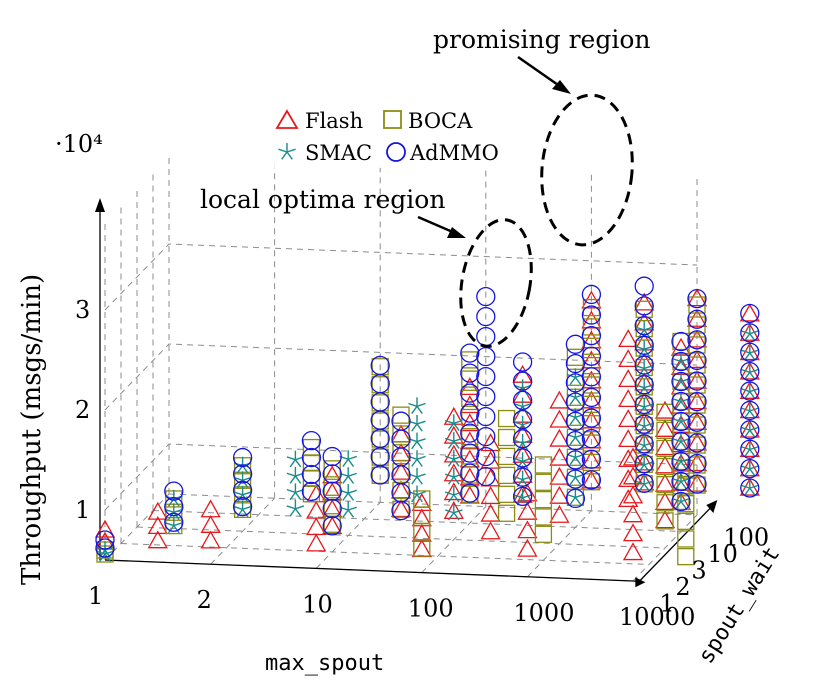 Image resolution: width=830 pixels, height=687 pixels. What do you see at coordinates (431, 609) in the screenshot?
I see `x-tick-label: 100` at bounding box center [431, 609].